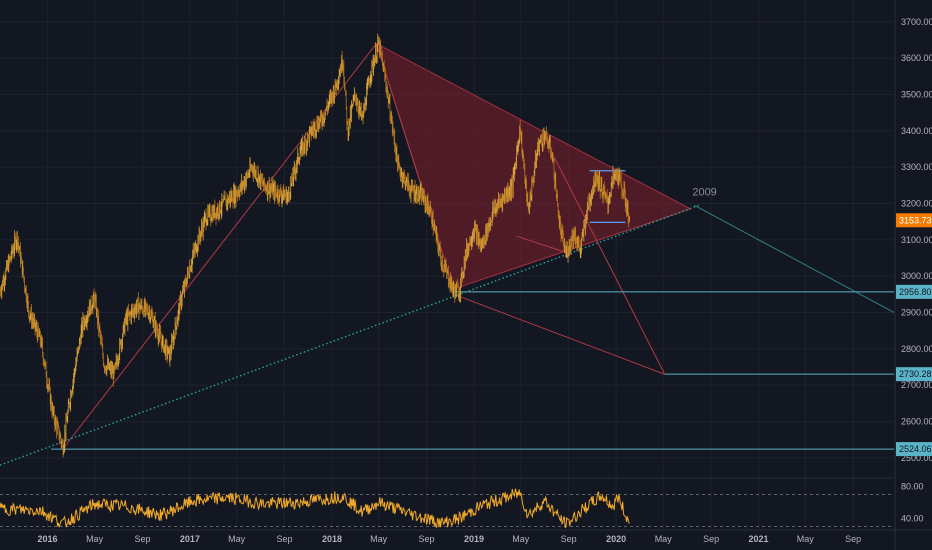 This screenshot has height=550, width=932. I want to click on projection-label: 2009, so click(704, 192).